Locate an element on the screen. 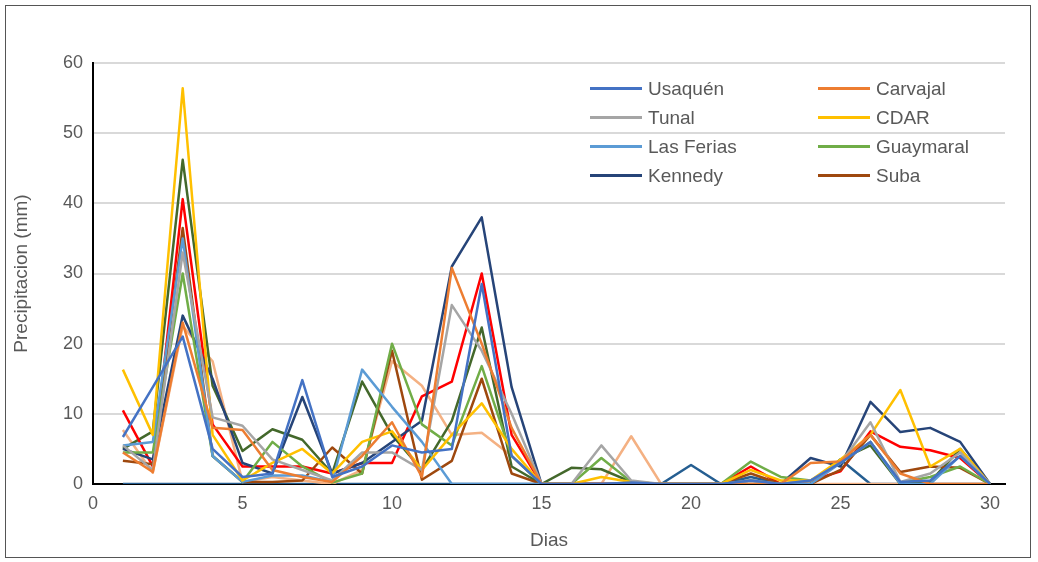 This screenshot has height=562, width=1038. legend-label: Tunal is located at coordinates (671, 117).